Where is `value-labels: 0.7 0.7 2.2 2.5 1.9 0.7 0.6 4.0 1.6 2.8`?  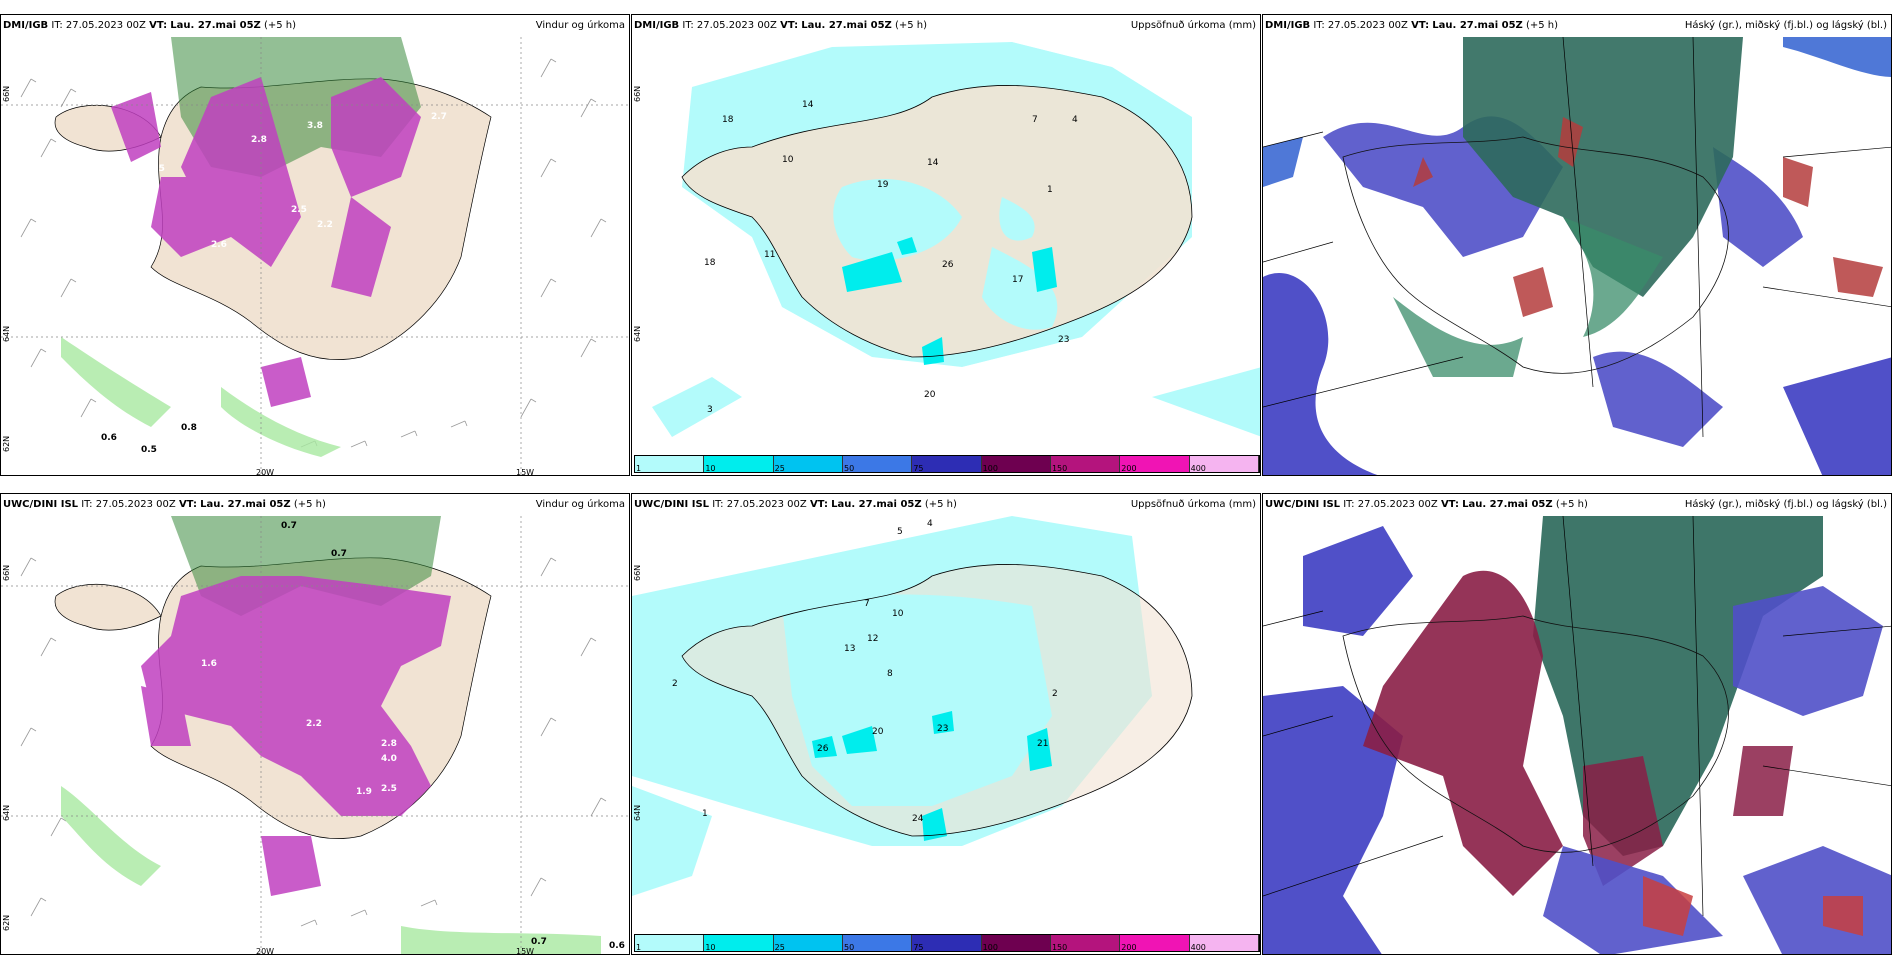 value-labels: 0.7 0.7 2.2 2.5 1.9 0.7 0.6 4.0 1.6 2.8 is located at coordinates (413, 736).